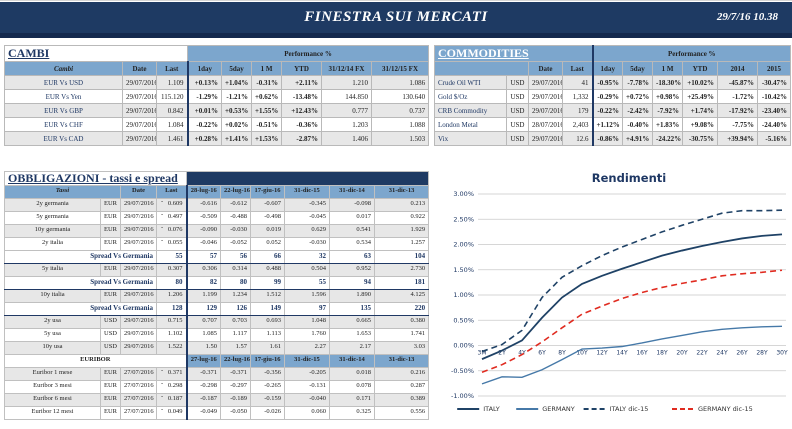  Describe the element at coordinates (352, 373) in the screenshot. I see `history-value: 0.018` at that location.